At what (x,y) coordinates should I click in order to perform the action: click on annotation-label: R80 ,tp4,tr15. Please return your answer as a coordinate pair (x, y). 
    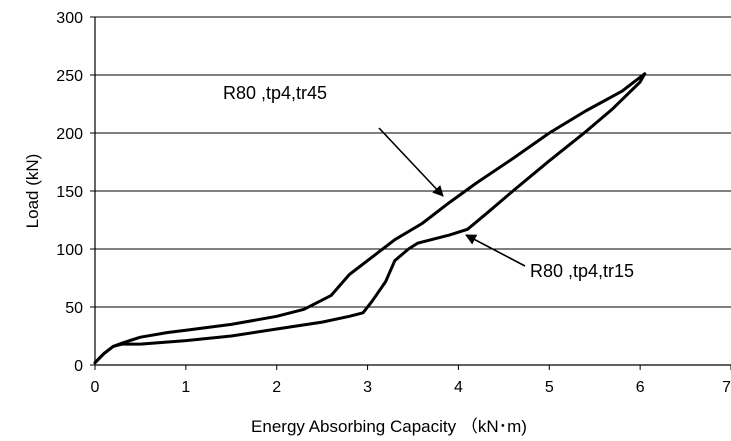
    Looking at the image, I should click on (582, 271).